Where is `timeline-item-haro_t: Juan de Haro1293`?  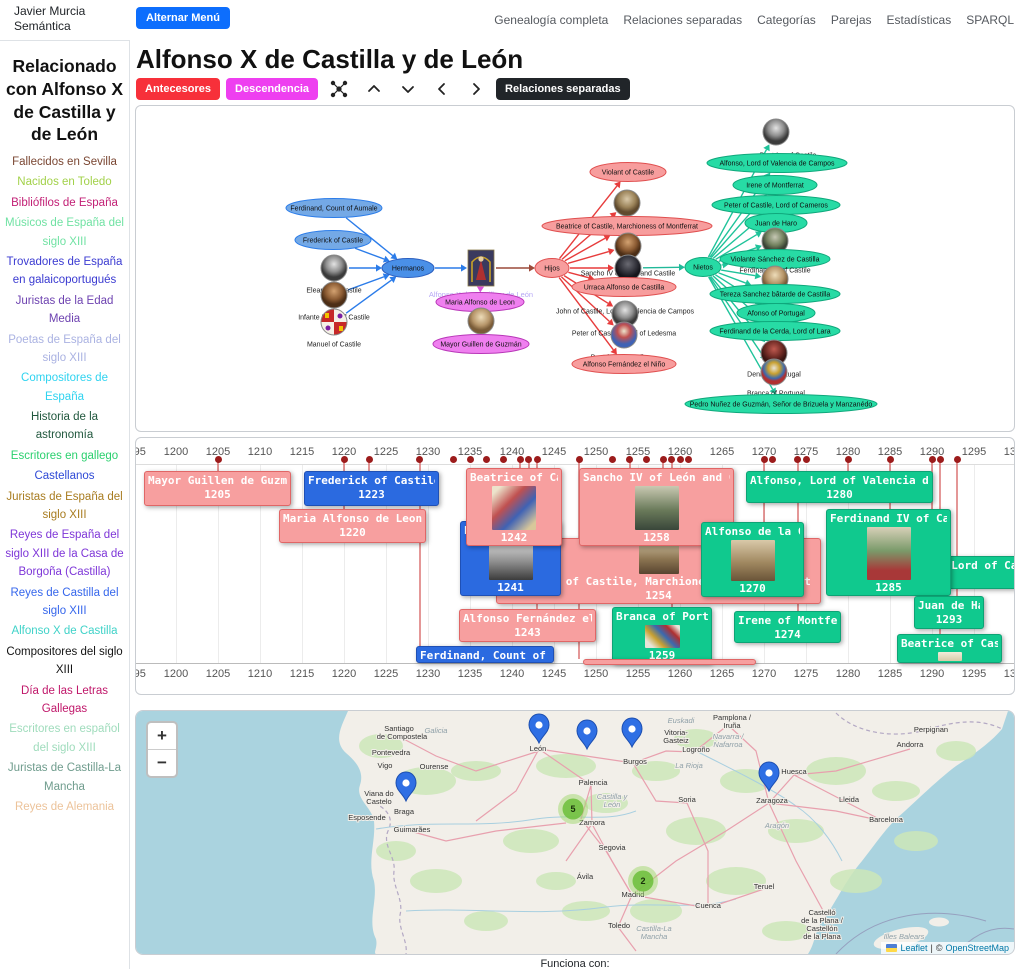
timeline-item-haro_t: Juan de Haro1293 is located at coordinates (949, 612).